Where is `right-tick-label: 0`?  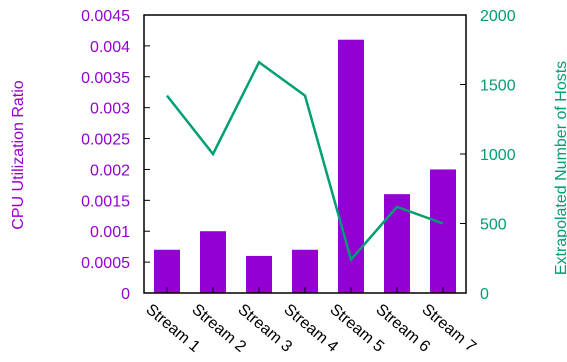
right-tick-label: 0 is located at coordinates (484, 294).